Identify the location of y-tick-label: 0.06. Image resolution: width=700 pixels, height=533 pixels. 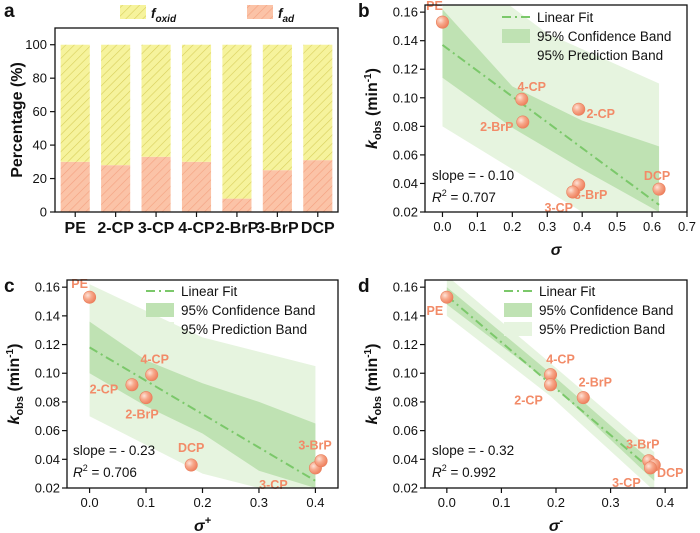
(405, 430).